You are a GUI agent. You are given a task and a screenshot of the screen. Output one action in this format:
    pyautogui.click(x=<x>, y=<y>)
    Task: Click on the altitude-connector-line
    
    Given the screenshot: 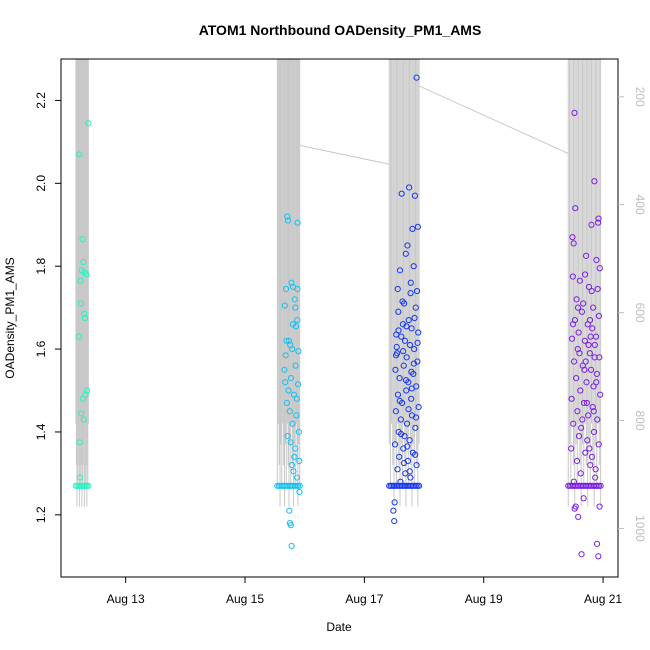 What is the action you would take?
    pyautogui.click(x=493, y=119)
    